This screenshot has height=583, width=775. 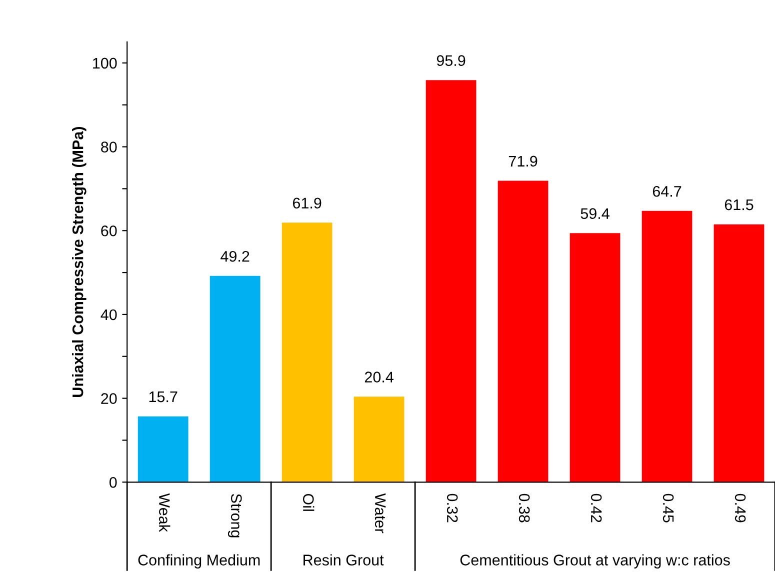 What do you see at coordinates (379, 377) in the screenshot?
I see `data-label: 20.4` at bounding box center [379, 377].